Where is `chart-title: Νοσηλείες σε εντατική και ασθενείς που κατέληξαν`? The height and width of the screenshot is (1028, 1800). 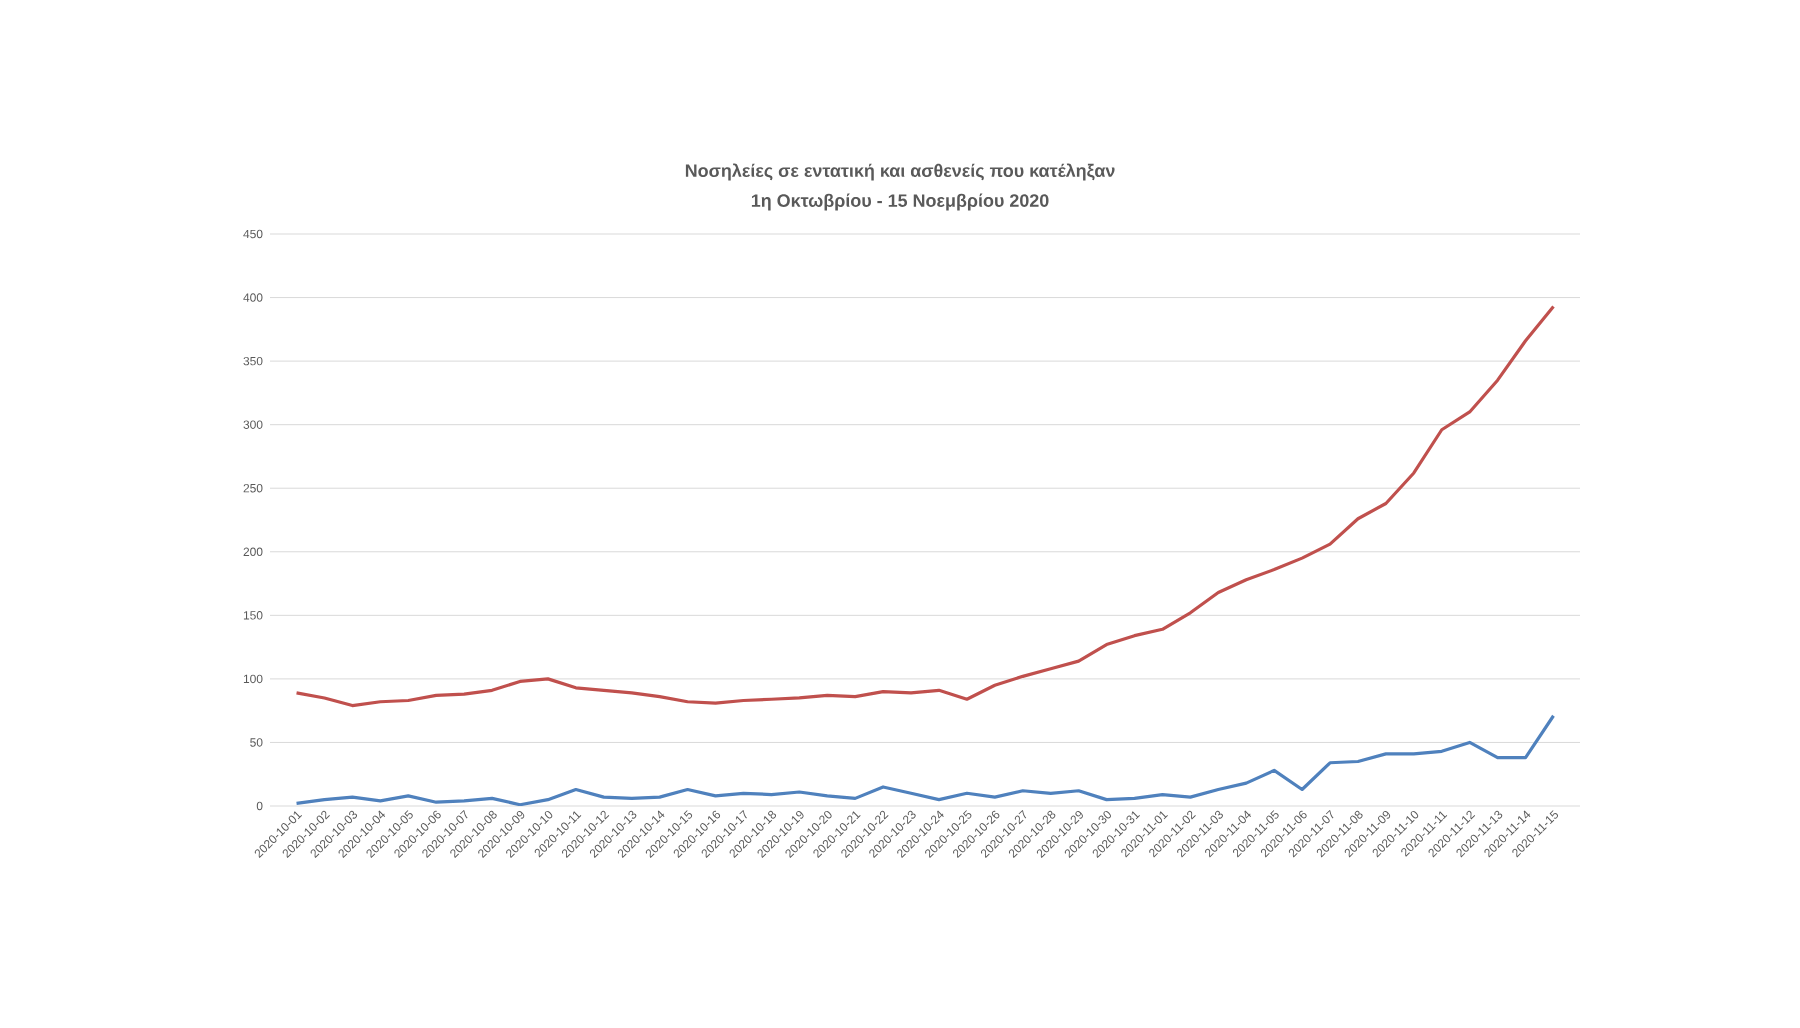
chart-title: Νοσηλείες σε εντατική και ασθενείς που κατέληξαν is located at coordinates (900, 172).